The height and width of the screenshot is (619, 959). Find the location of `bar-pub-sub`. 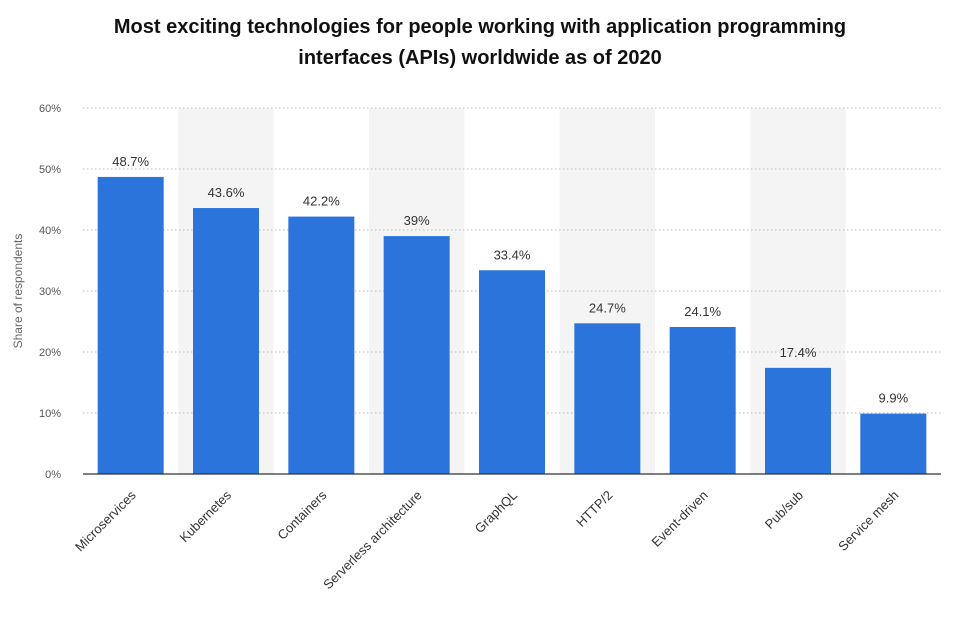

bar-pub-sub is located at coordinates (798, 420).